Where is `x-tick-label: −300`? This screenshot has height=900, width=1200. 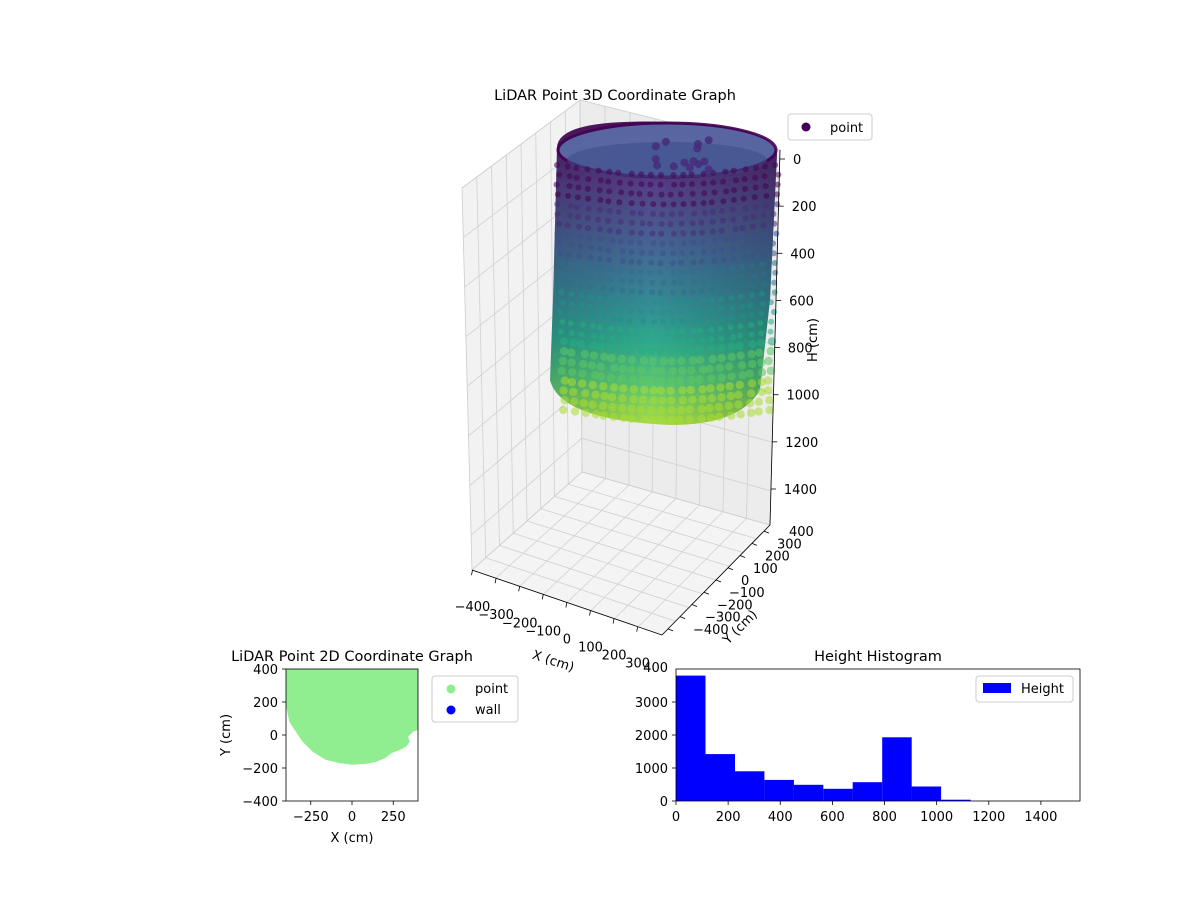
x-tick-label: −300 is located at coordinates (496, 615).